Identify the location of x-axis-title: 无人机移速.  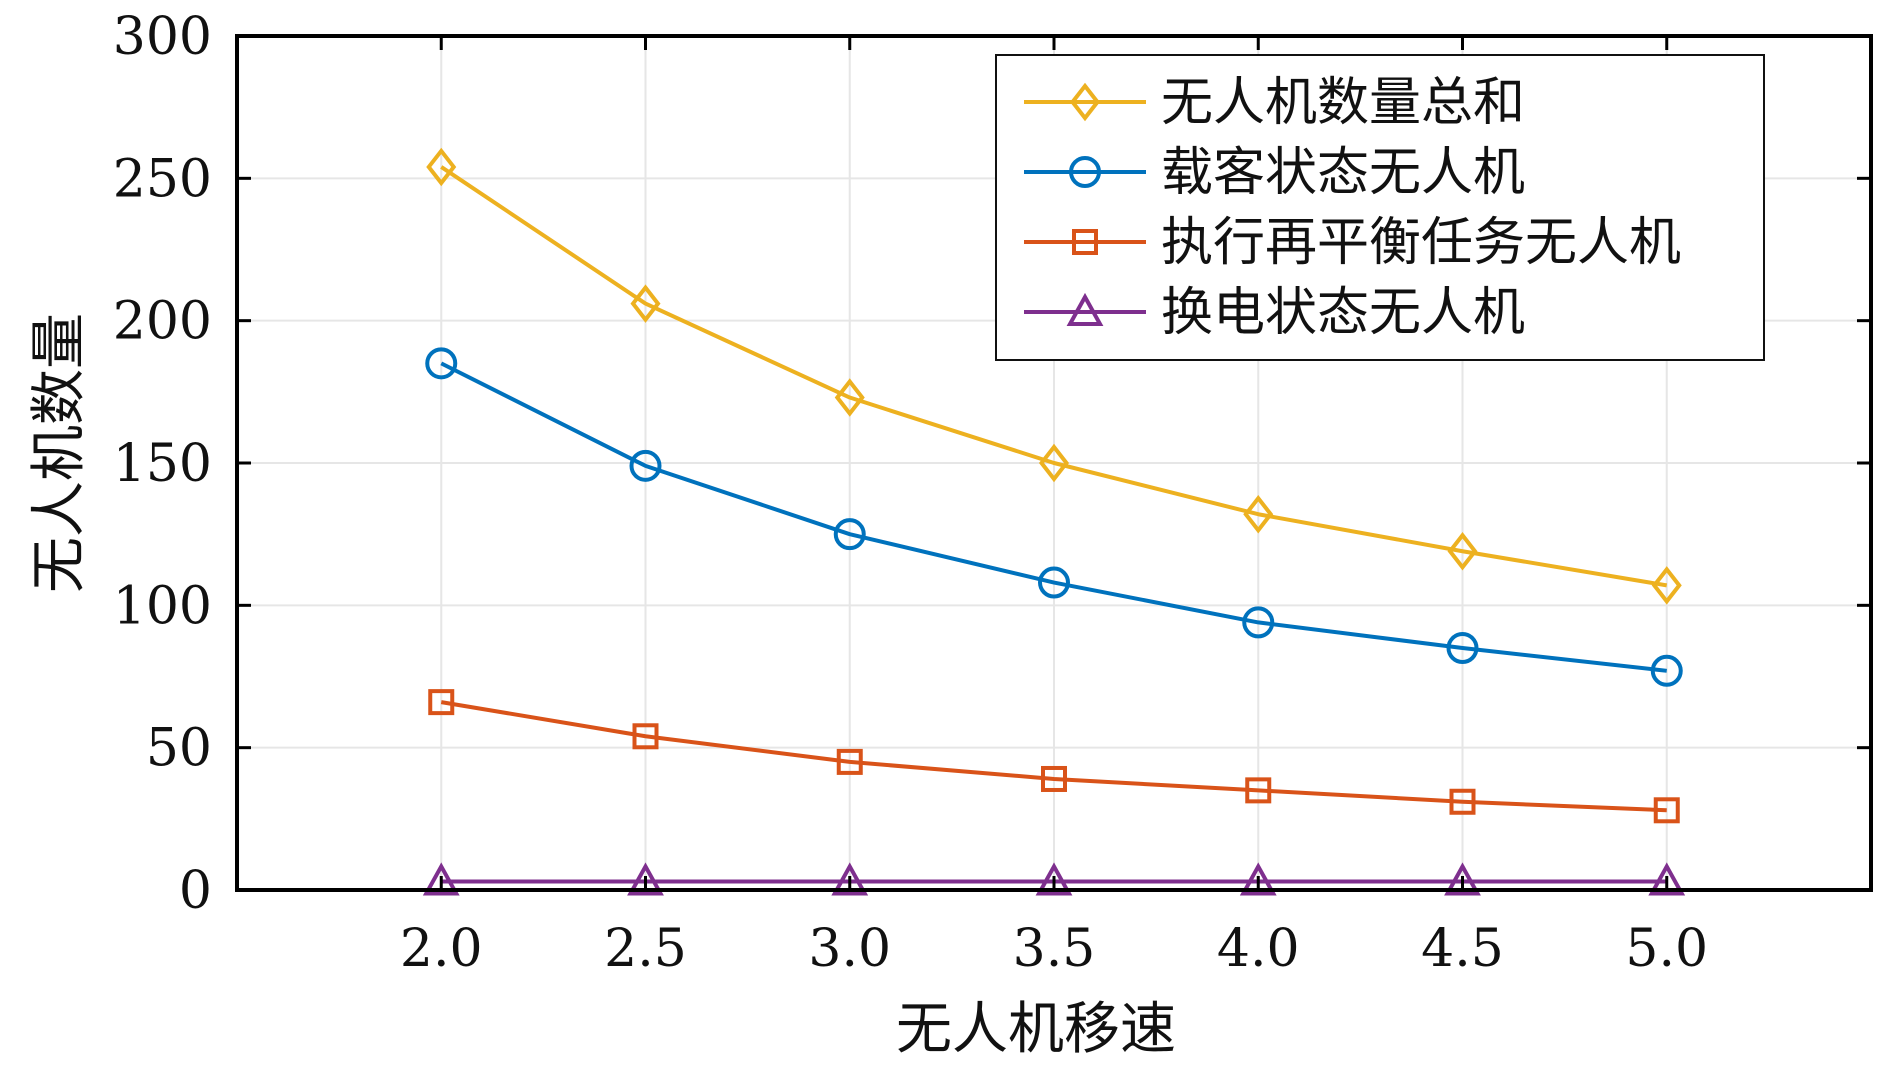
(1036, 1029).